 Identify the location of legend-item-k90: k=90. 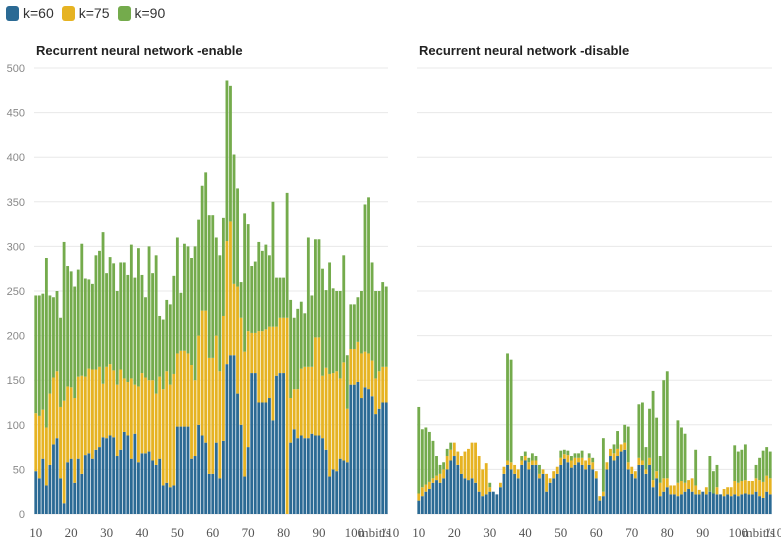
(141, 13).